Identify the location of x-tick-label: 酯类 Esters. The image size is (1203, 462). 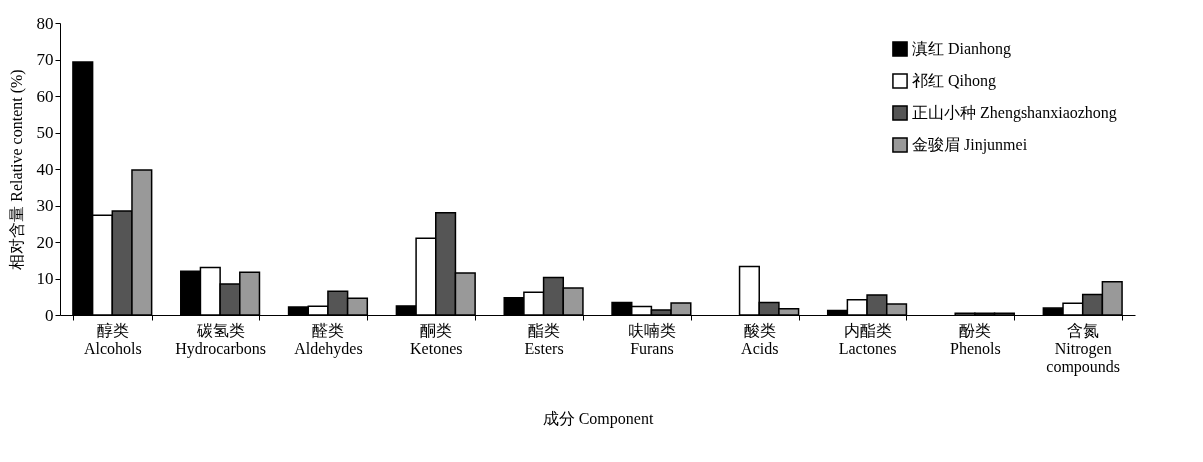
(544, 339).